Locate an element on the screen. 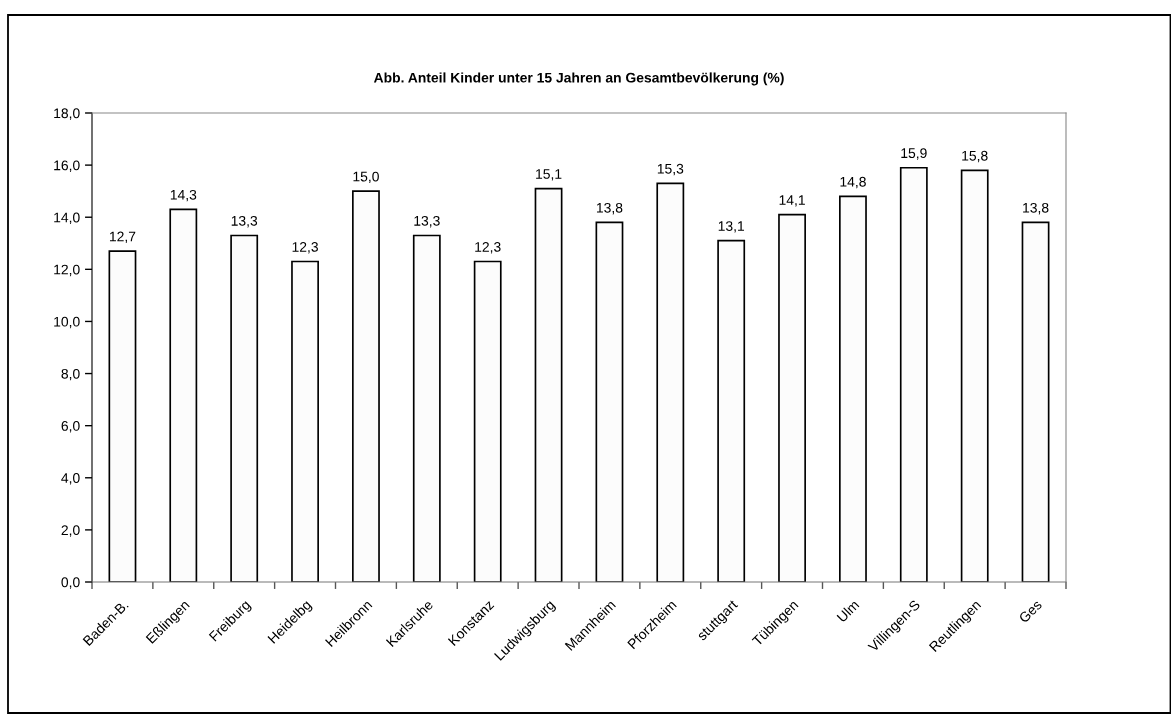 The width and height of the screenshot is (1171, 728). y-tick-label: 12,0 is located at coordinates (67, 270).